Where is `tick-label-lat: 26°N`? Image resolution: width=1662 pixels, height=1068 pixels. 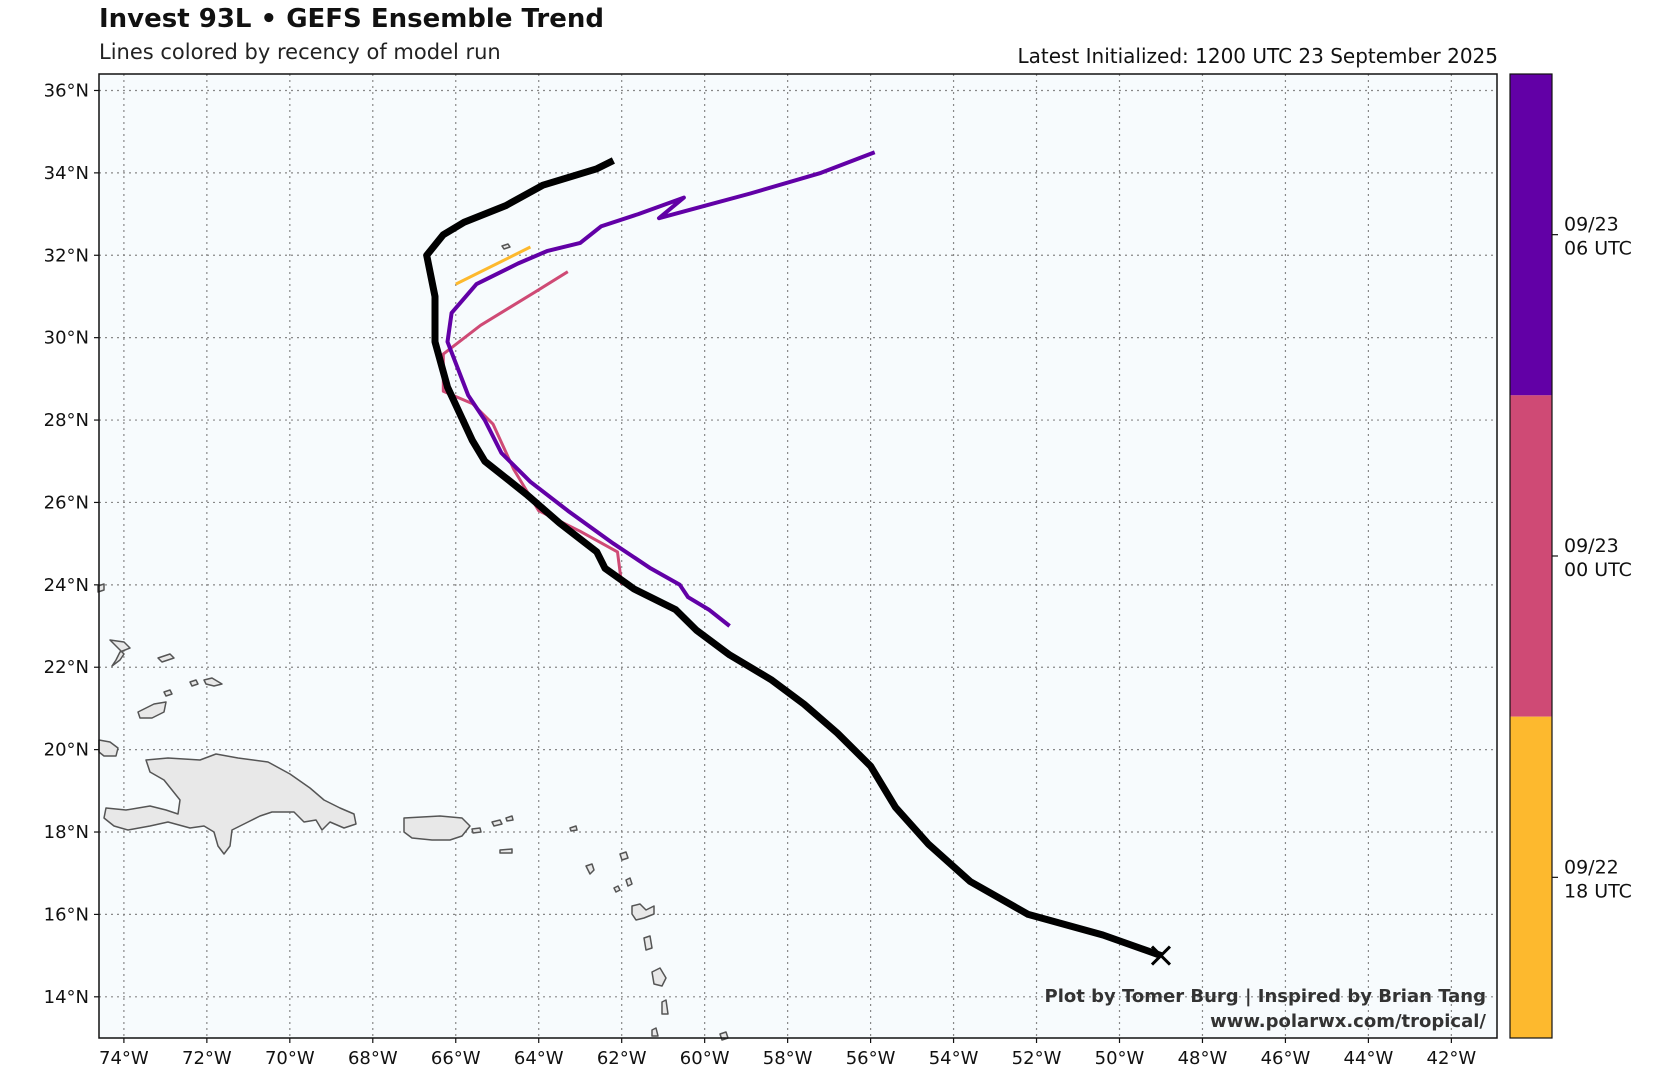
tick-label-lat: 26°N is located at coordinates (66, 502).